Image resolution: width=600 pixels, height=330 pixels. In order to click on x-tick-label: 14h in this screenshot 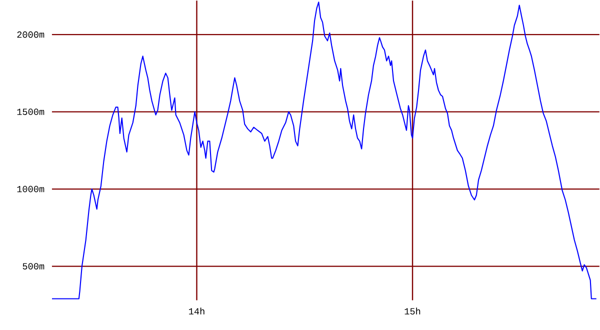, I will do `click(196, 311)`.